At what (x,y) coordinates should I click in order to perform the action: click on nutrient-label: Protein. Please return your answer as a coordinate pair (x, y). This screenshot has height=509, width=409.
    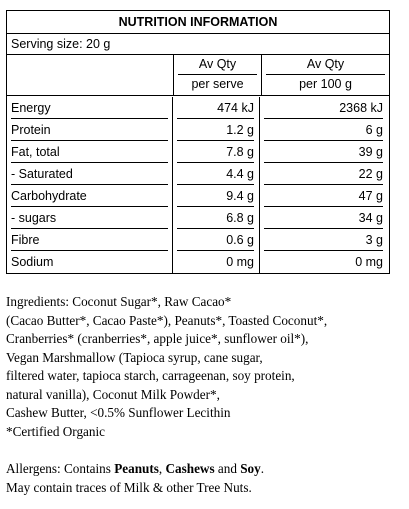
    Looking at the image, I should click on (89, 130).